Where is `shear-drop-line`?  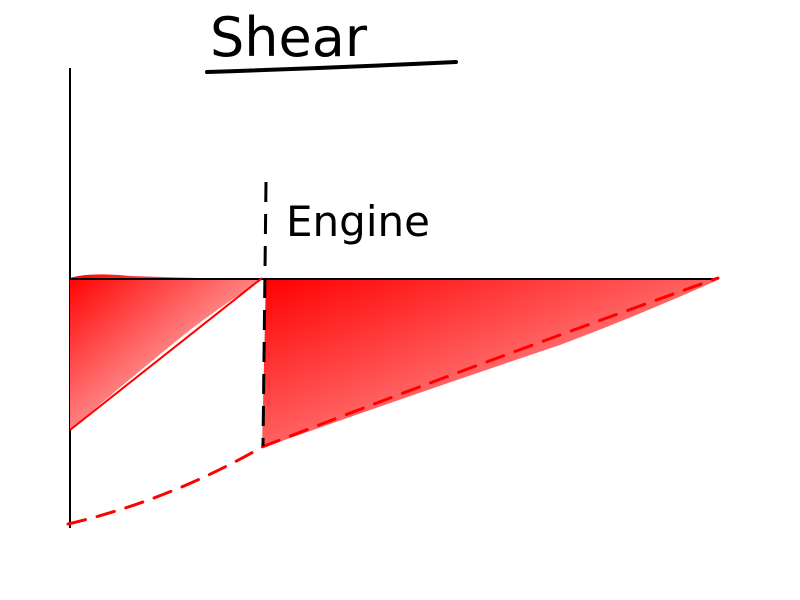 shear-drop-line is located at coordinates (166, 354).